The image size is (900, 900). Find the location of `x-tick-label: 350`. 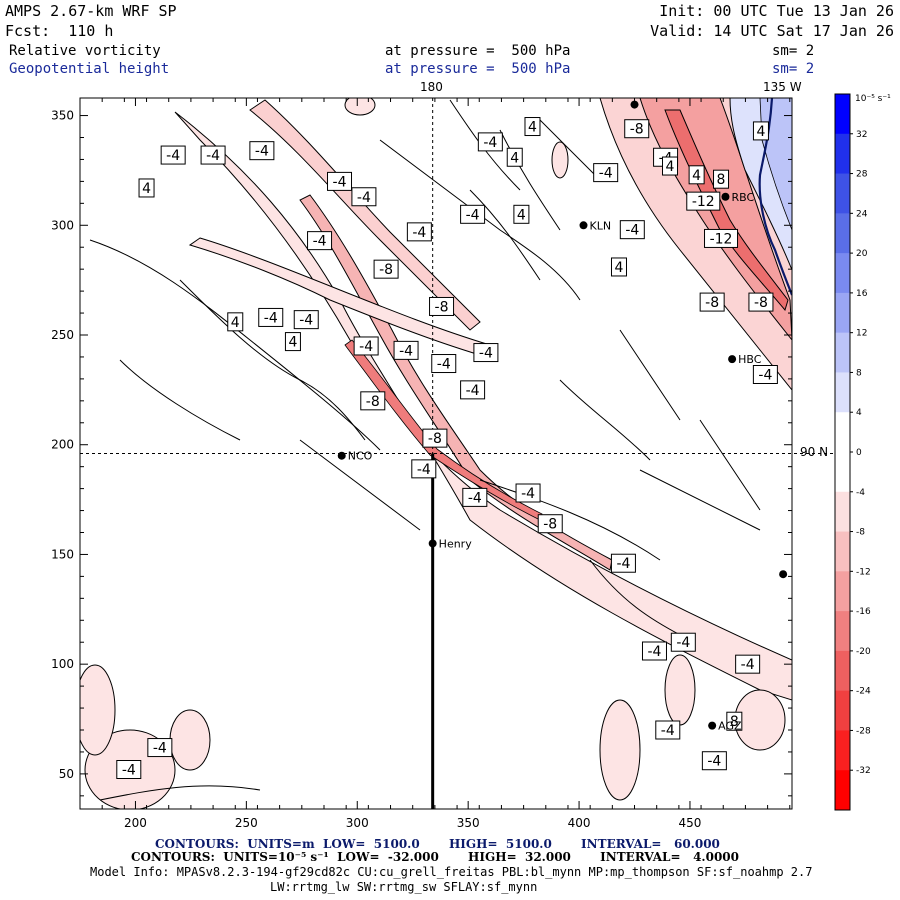

x-tick-label: 350 is located at coordinates (468, 823).